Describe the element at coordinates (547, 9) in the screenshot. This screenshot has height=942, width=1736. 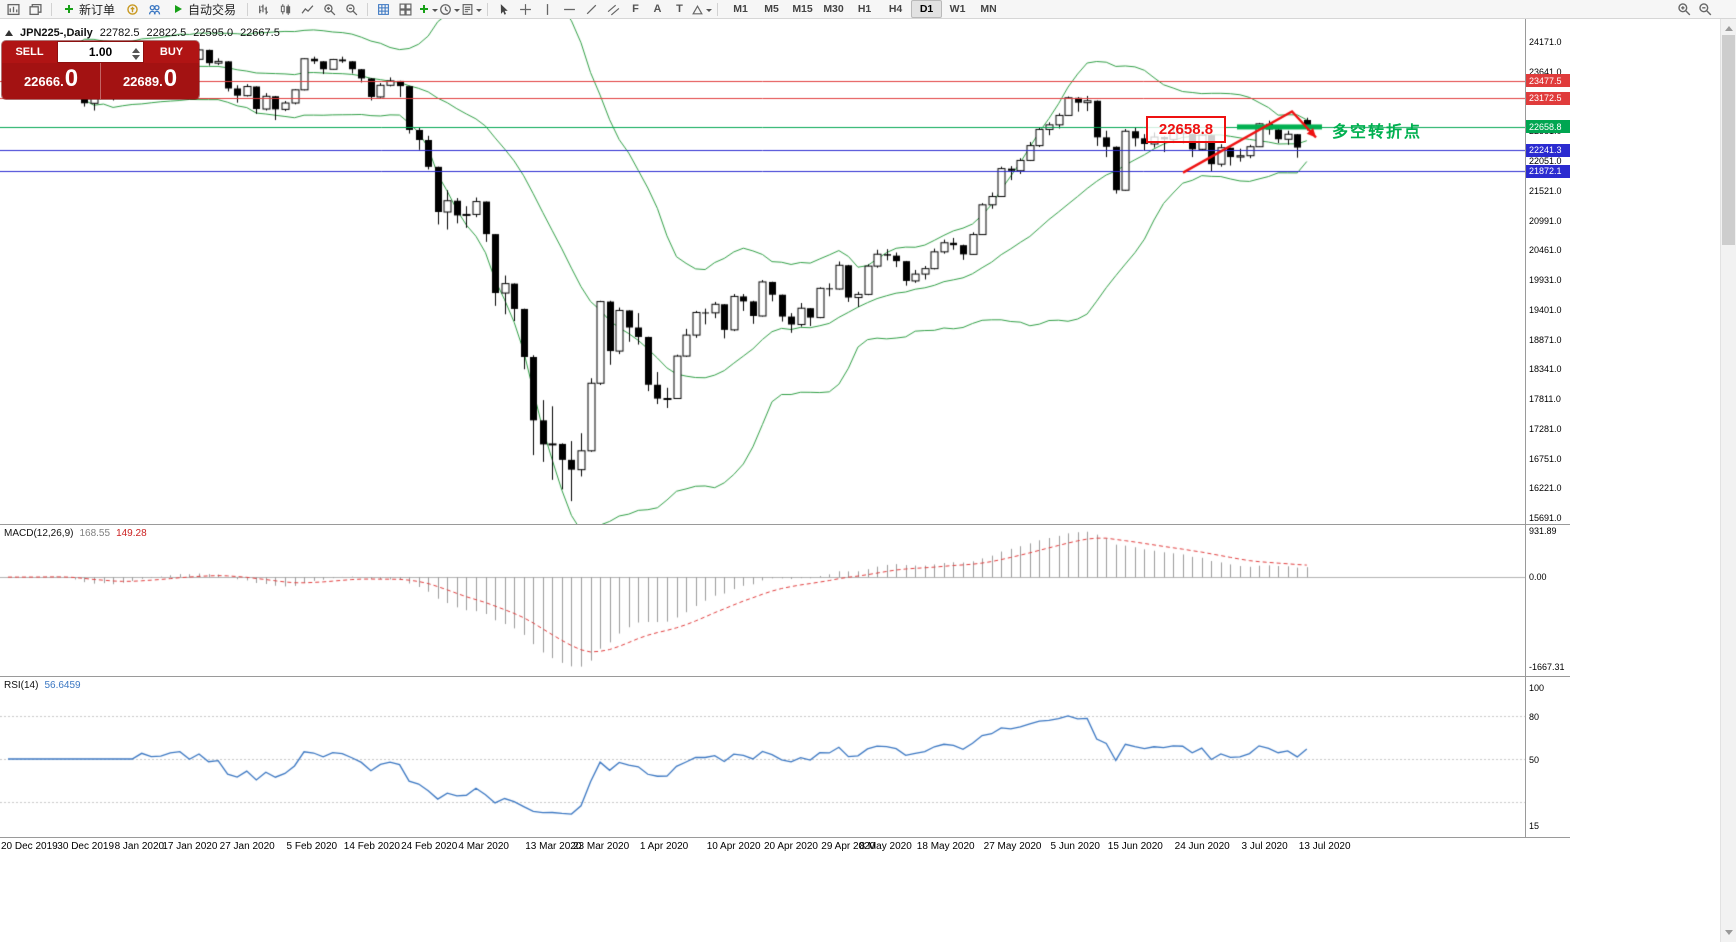
I see `vertical-line-tool-icon` at that location.